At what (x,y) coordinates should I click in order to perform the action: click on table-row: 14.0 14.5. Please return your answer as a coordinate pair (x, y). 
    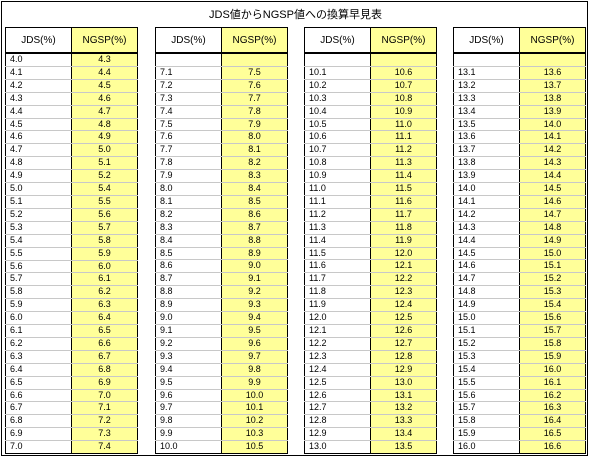
    Looking at the image, I should click on (519, 189).